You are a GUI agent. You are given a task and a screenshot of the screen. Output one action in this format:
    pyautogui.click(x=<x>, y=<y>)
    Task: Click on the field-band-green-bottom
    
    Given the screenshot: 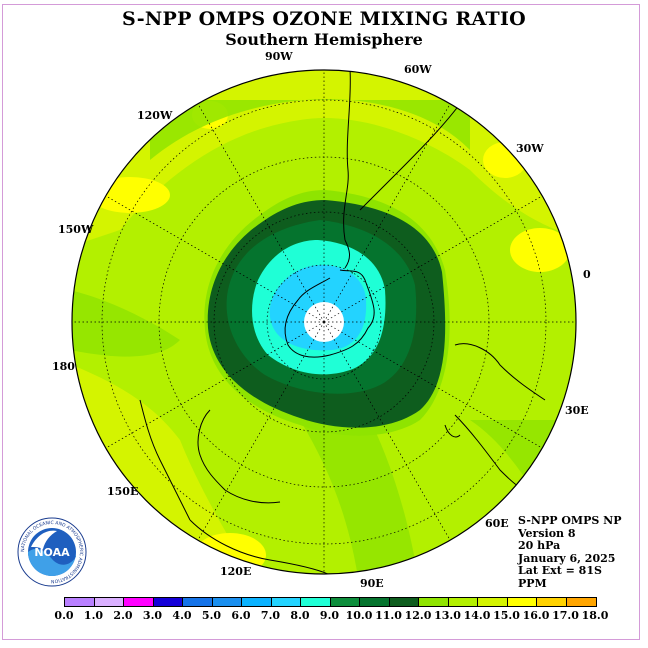 What is the action you would take?
    pyautogui.click(x=360, y=497)
    